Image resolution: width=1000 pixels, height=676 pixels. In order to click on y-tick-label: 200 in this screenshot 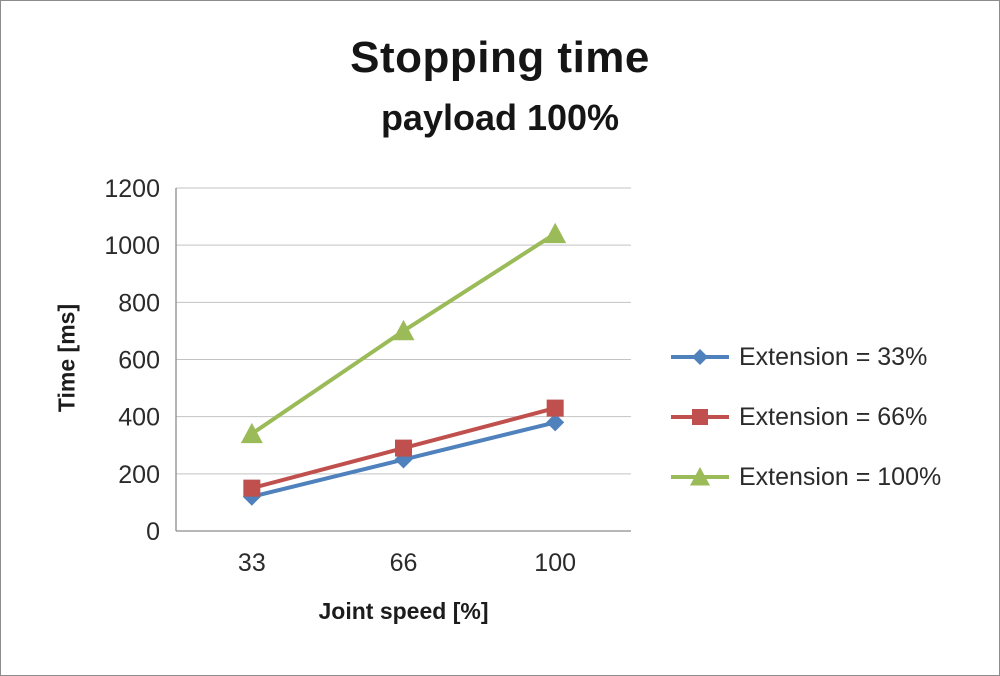, I will do `click(139, 475)`.